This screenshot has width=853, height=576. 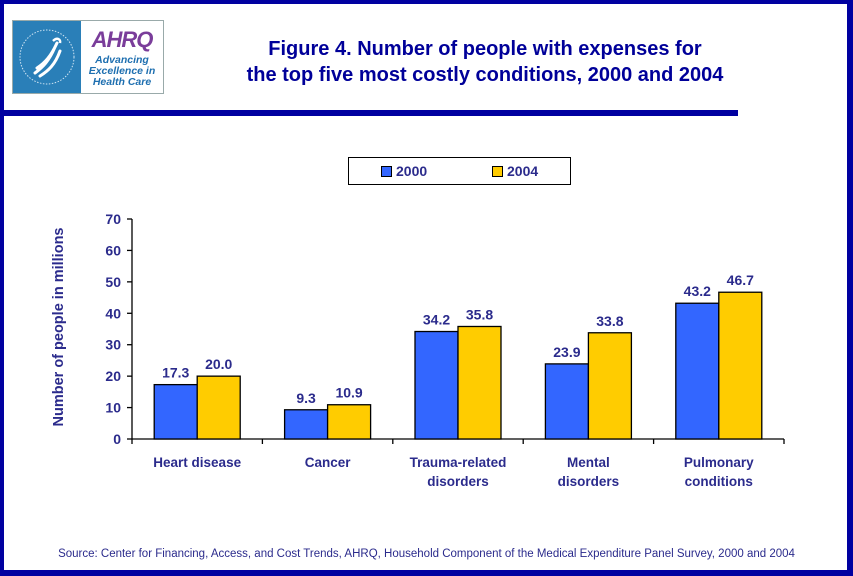 What do you see at coordinates (113, 219) in the screenshot?
I see `y-tick-label: 70` at bounding box center [113, 219].